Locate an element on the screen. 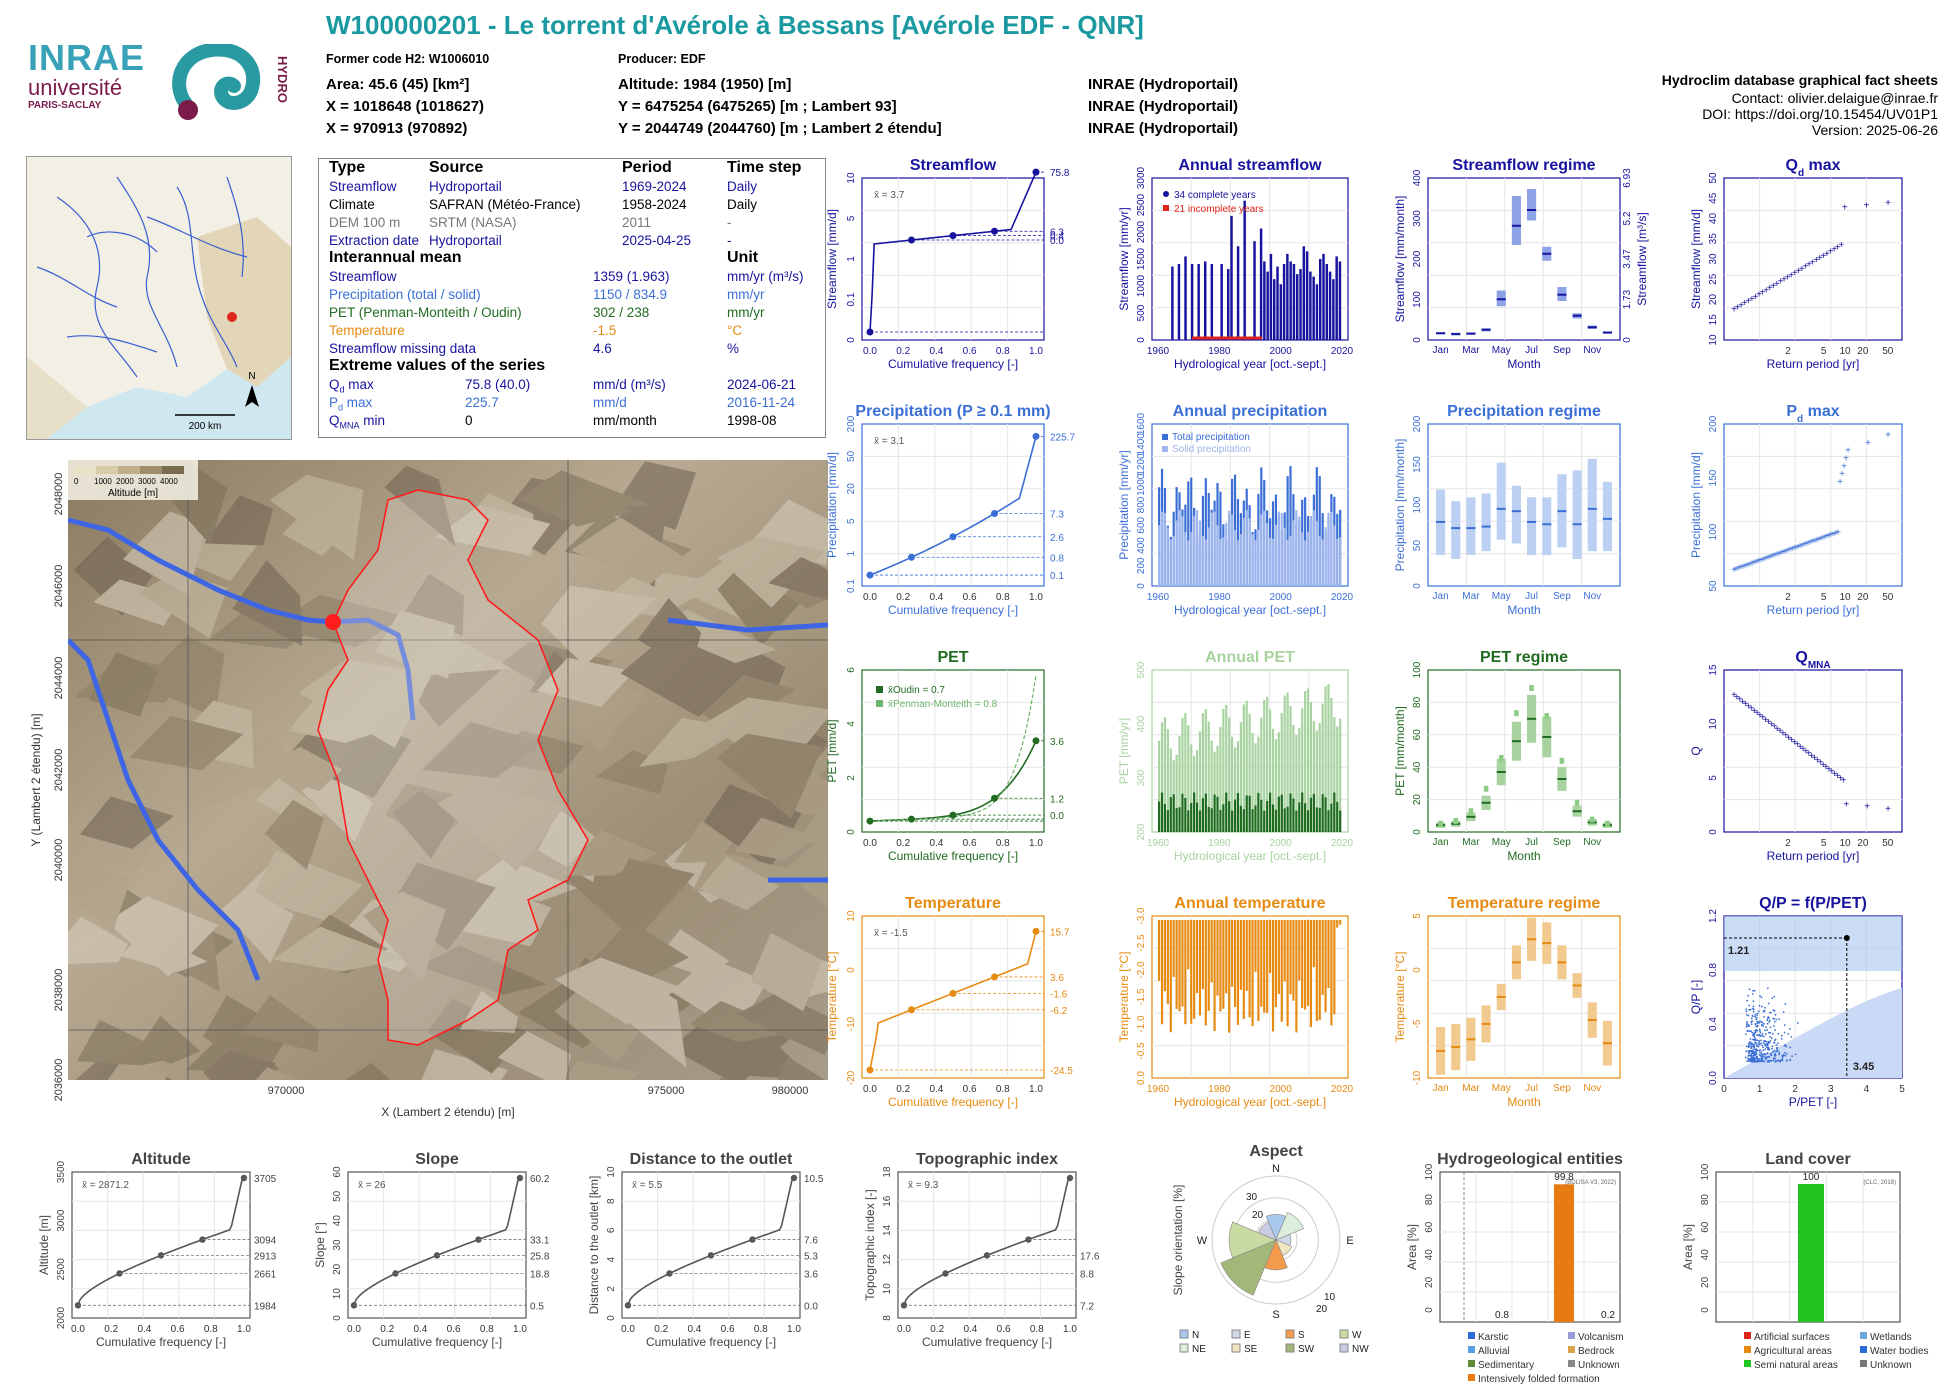 Image resolution: width=1960 pixels, height=1386 pixels. x-tick: 2020 is located at coordinates (1342, 597).